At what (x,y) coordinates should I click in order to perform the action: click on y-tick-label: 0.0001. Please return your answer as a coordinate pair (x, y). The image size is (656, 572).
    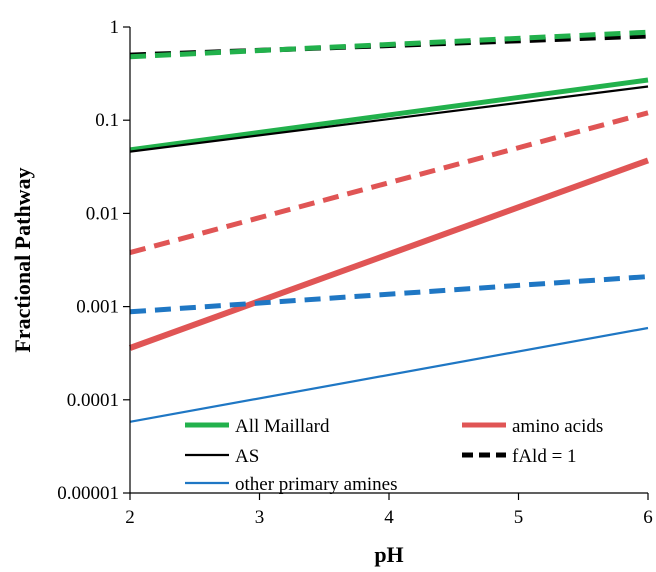
    Looking at the image, I should click on (93, 400).